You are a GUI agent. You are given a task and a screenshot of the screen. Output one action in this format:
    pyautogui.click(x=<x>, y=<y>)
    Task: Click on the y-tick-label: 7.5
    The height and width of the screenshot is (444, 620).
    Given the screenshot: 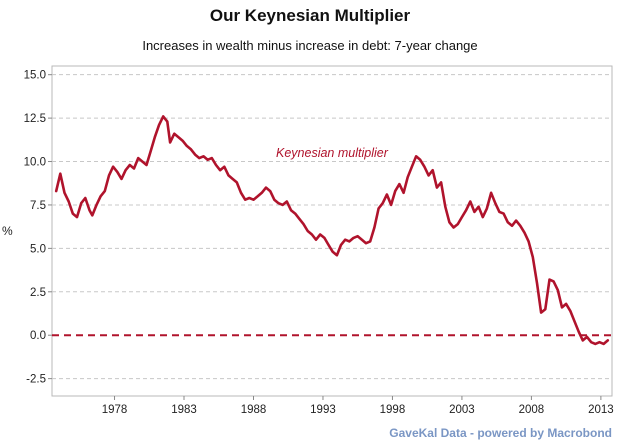 What is the action you would take?
    pyautogui.click(x=38, y=206)
    